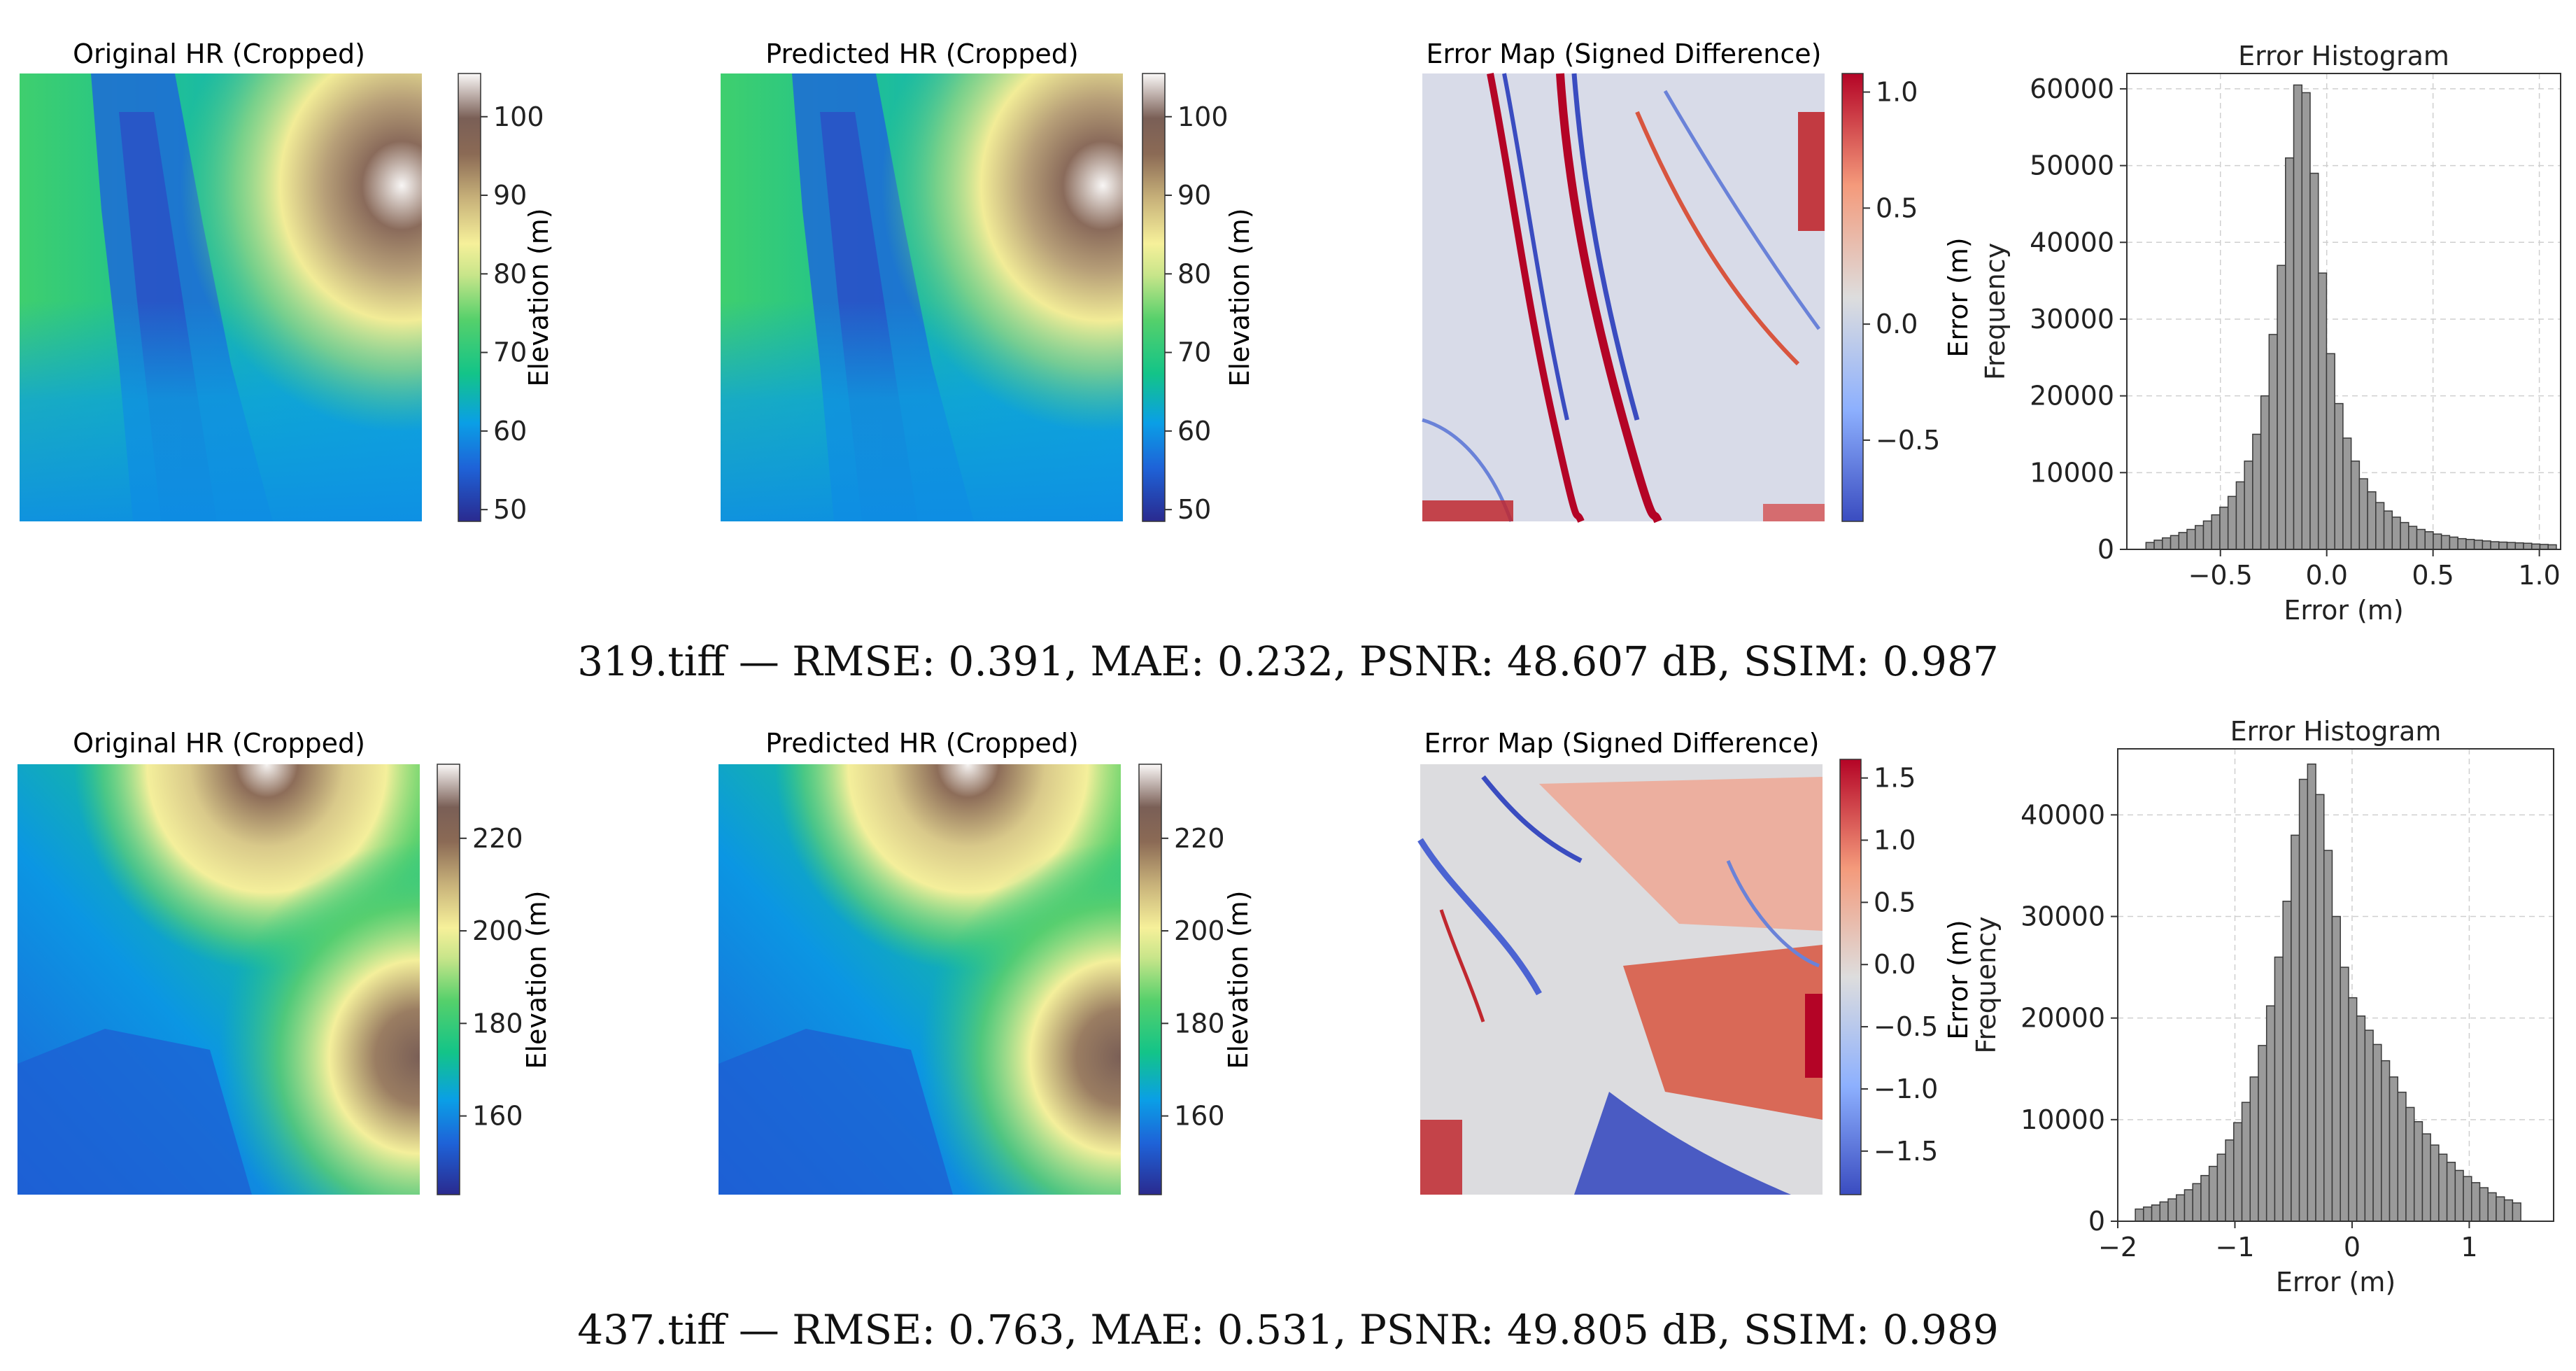  Describe the element at coordinates (1194, 509) in the screenshot. I see `colorbar-tick-label: 50` at that location.